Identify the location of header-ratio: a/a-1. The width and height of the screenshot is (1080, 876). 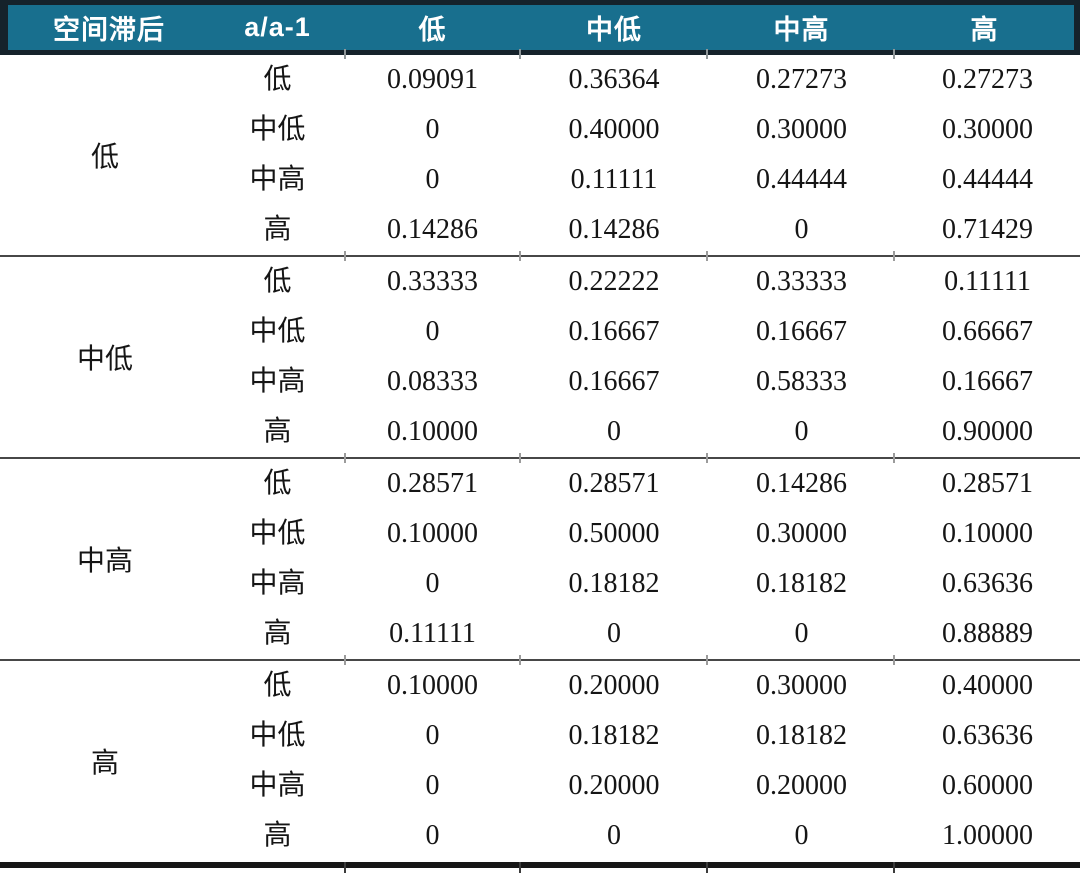
(277, 27).